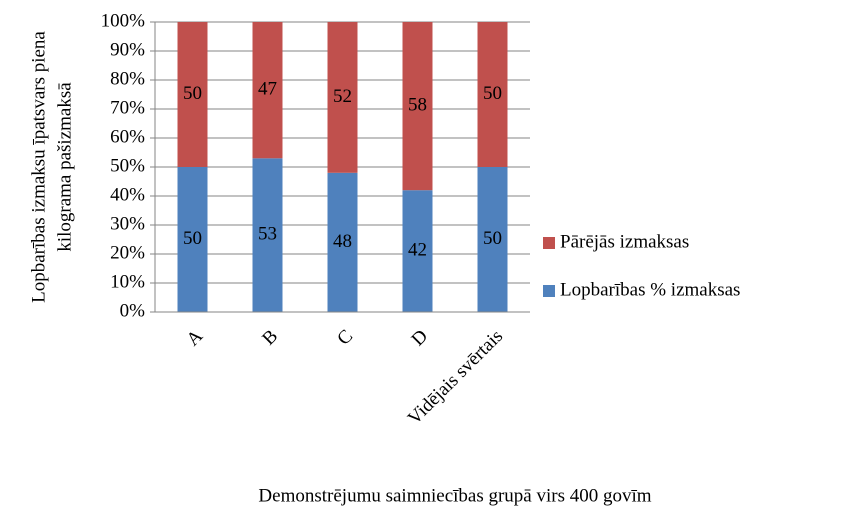 The height and width of the screenshot is (511, 843). What do you see at coordinates (624, 241) in the screenshot?
I see `legend-label: Pārējās izmaksas` at bounding box center [624, 241].